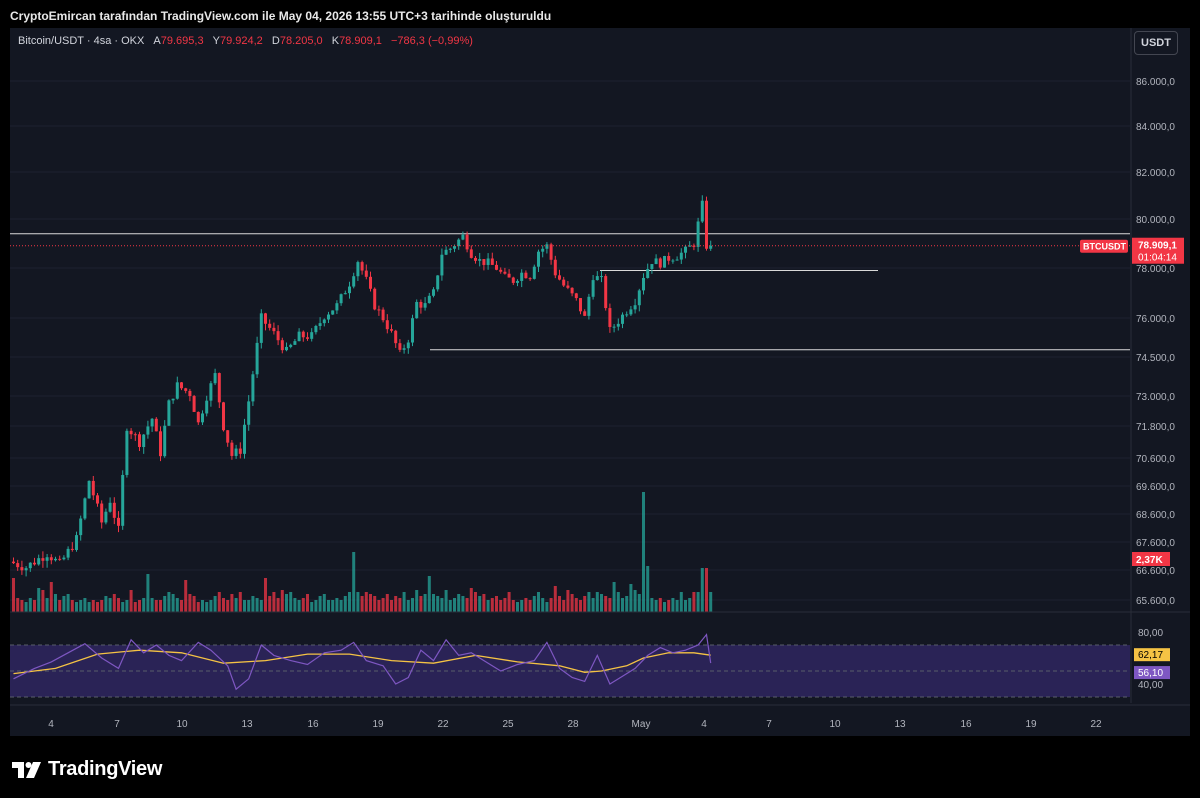 The image size is (1200, 798). I want to click on time-tick-label: 22, so click(1096, 724).